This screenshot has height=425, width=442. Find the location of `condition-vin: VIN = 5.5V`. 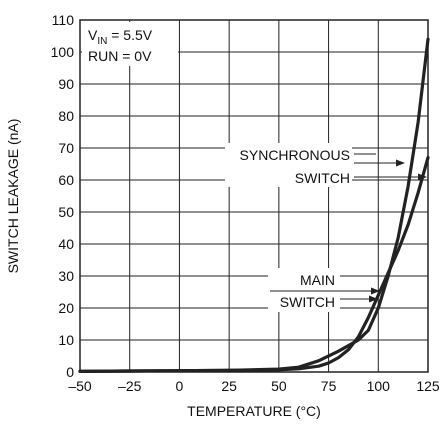

condition-vin: VIN = 5.5V is located at coordinates (120, 37).